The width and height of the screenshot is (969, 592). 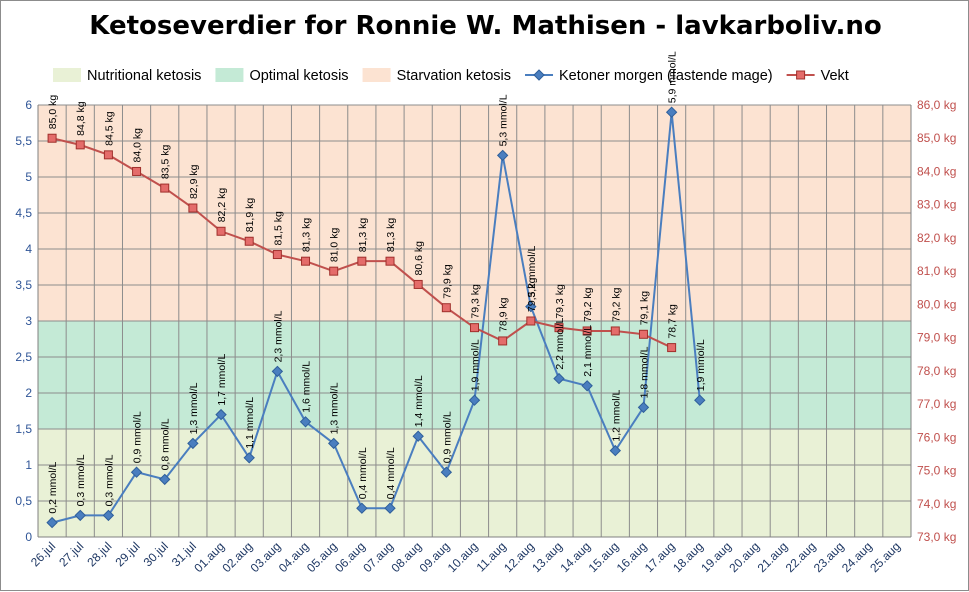 What do you see at coordinates (532, 294) in the screenshot?
I see `weight-data-label: 79,5 kg` at bounding box center [532, 294].